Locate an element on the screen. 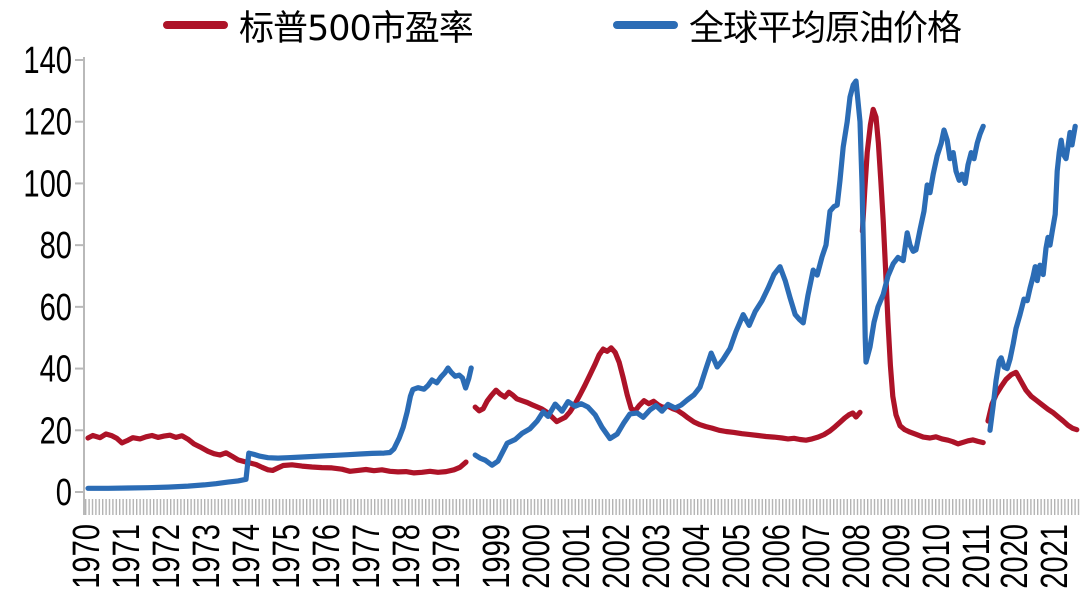  y-axis-tick-label: 100 is located at coordinates (47, 184).